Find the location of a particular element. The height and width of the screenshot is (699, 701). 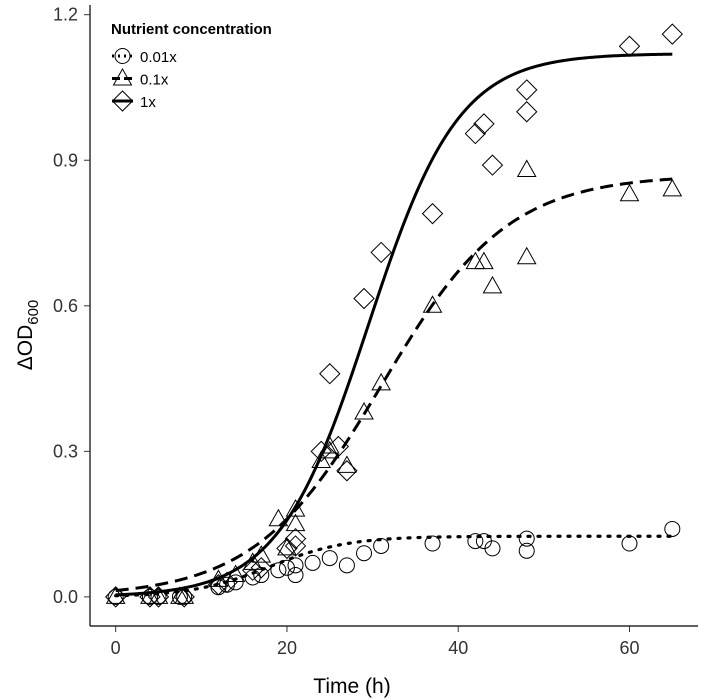

point-0.1x-24 is located at coordinates (526, 255).